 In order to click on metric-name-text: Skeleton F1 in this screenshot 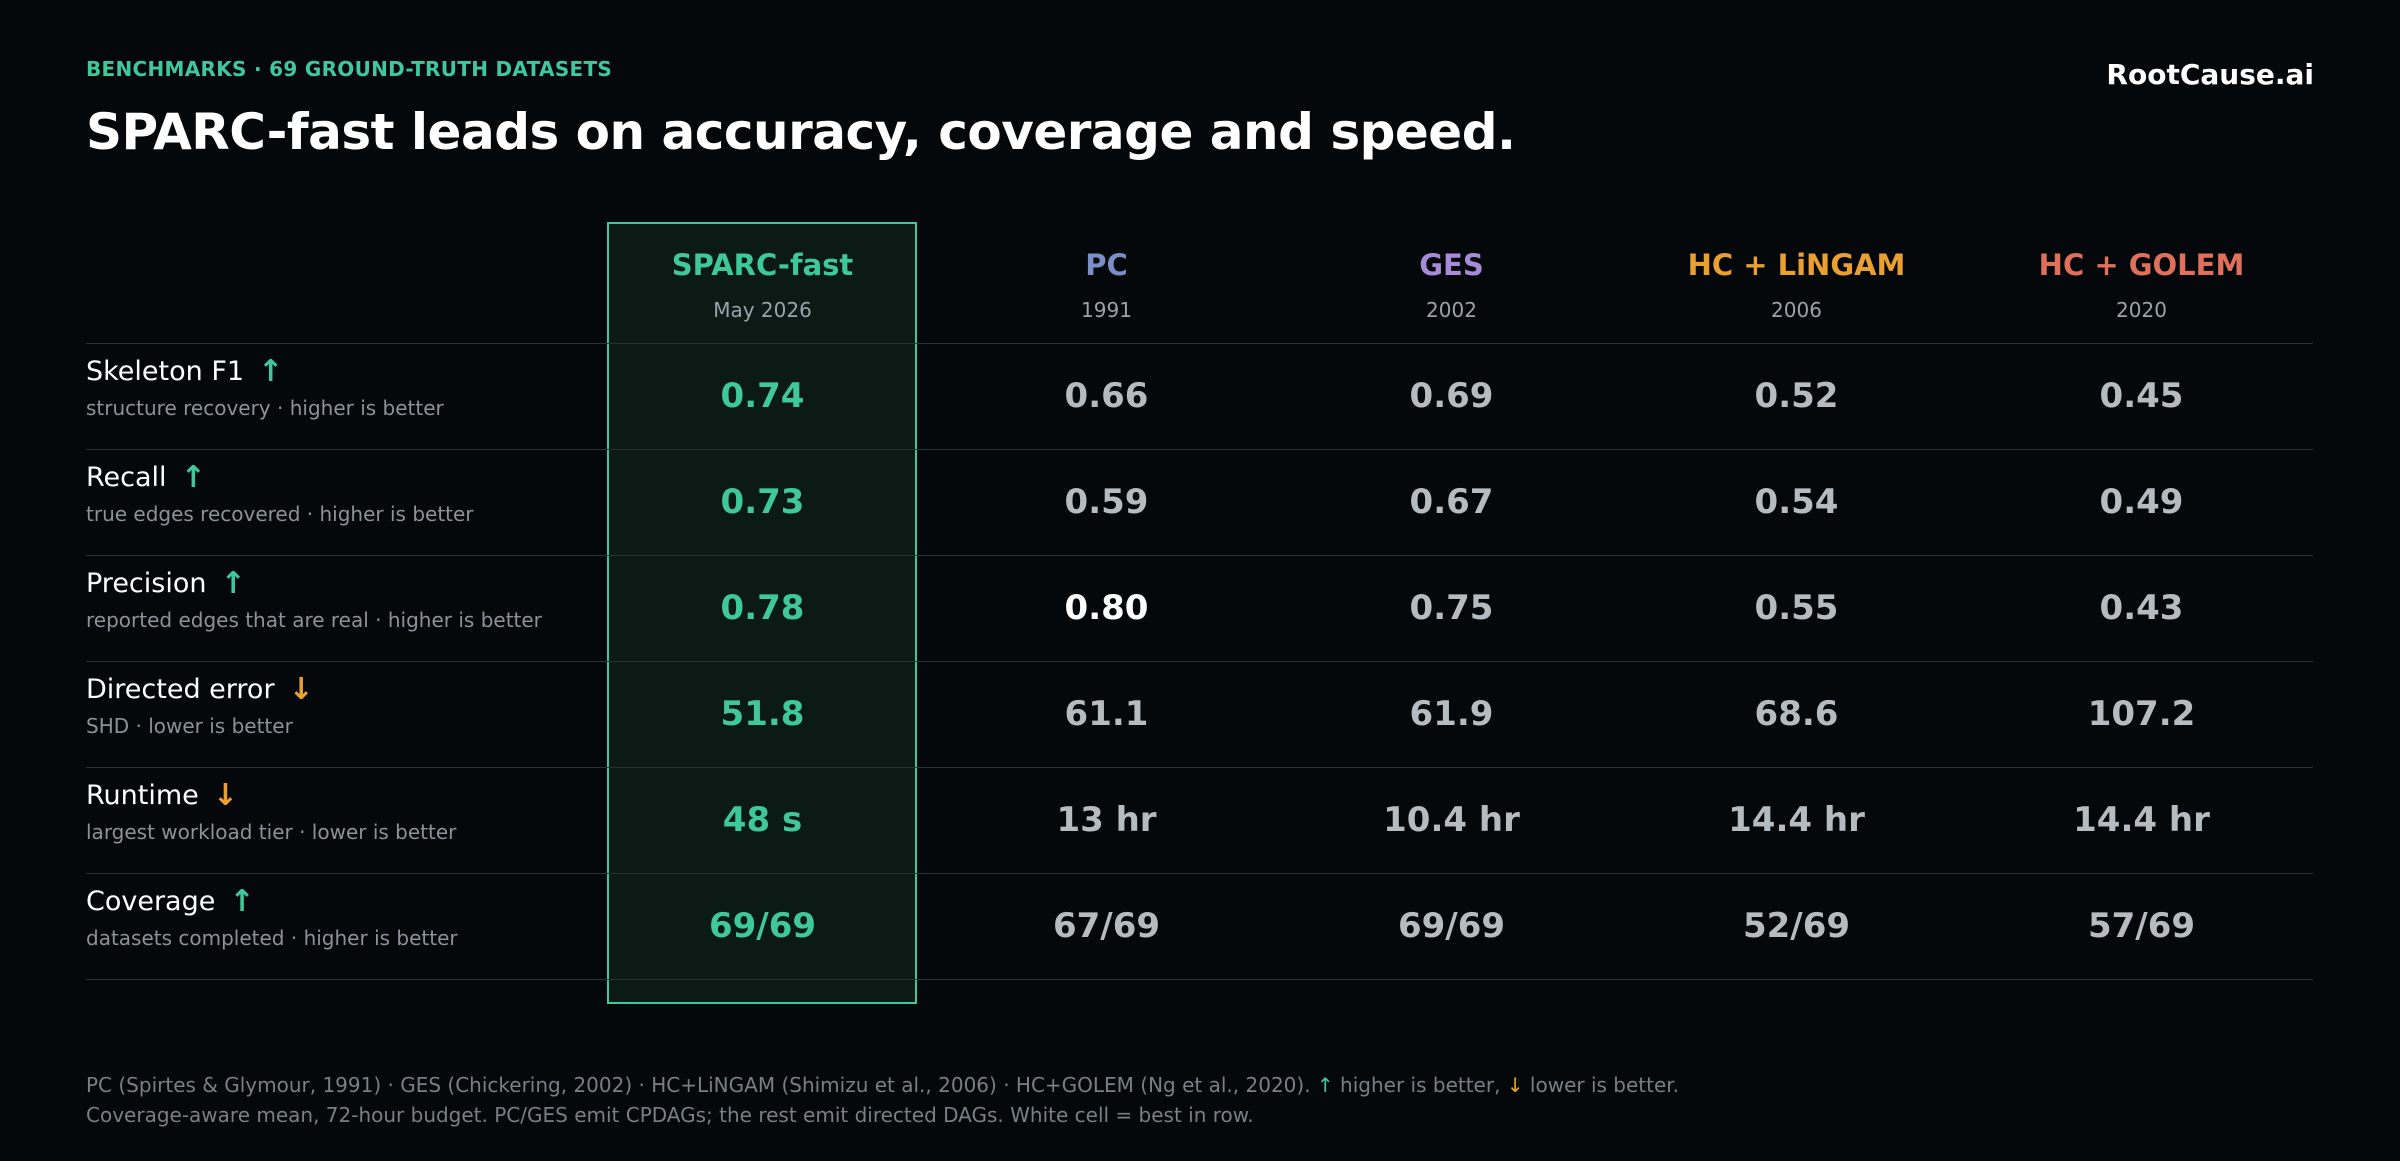, I will do `click(165, 371)`.